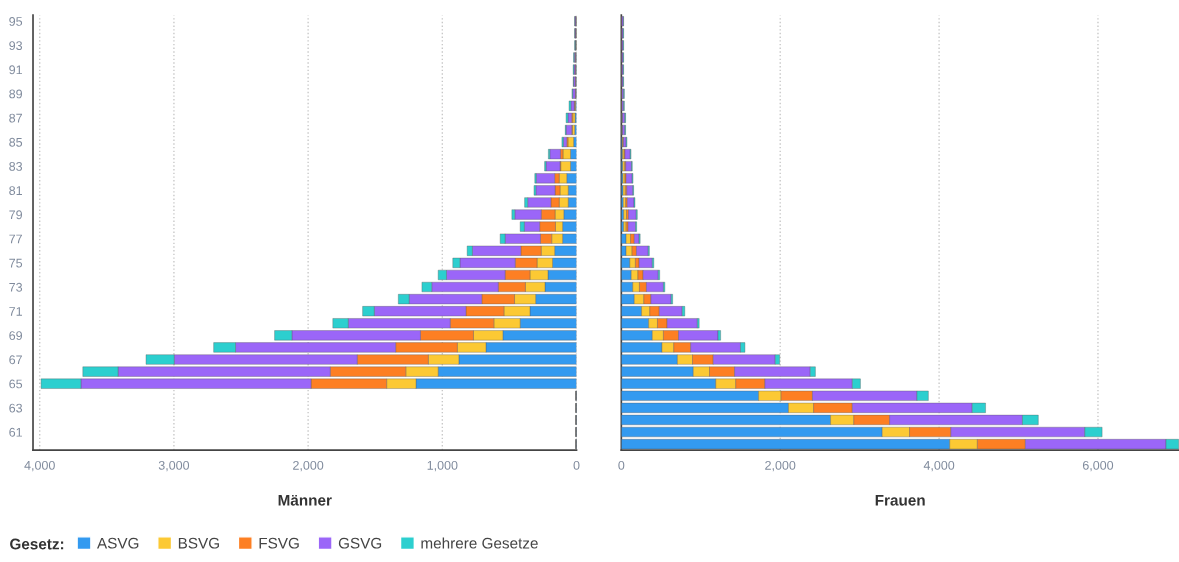  Describe the element at coordinates (37, 544) in the screenshot. I see `legend-title: Gesetz:` at that location.